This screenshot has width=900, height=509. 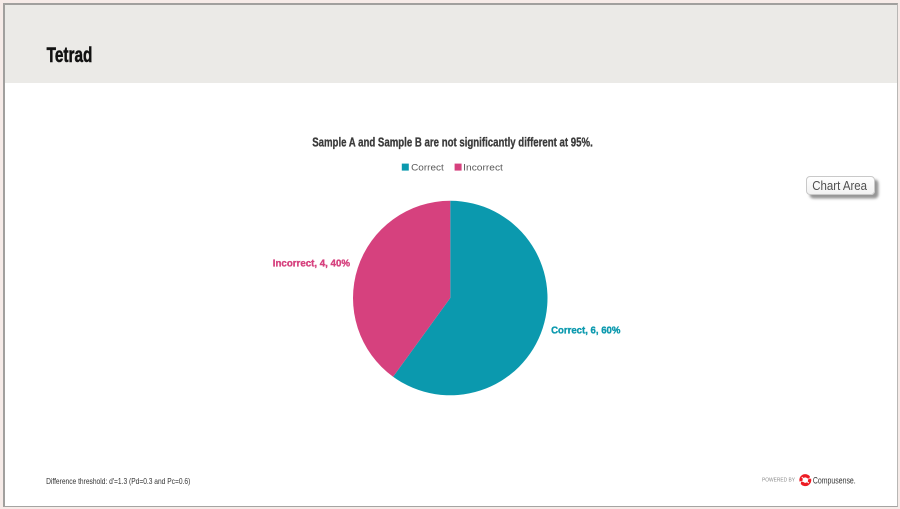 What do you see at coordinates (427, 168) in the screenshot?
I see `svg-text: Correct` at bounding box center [427, 168].